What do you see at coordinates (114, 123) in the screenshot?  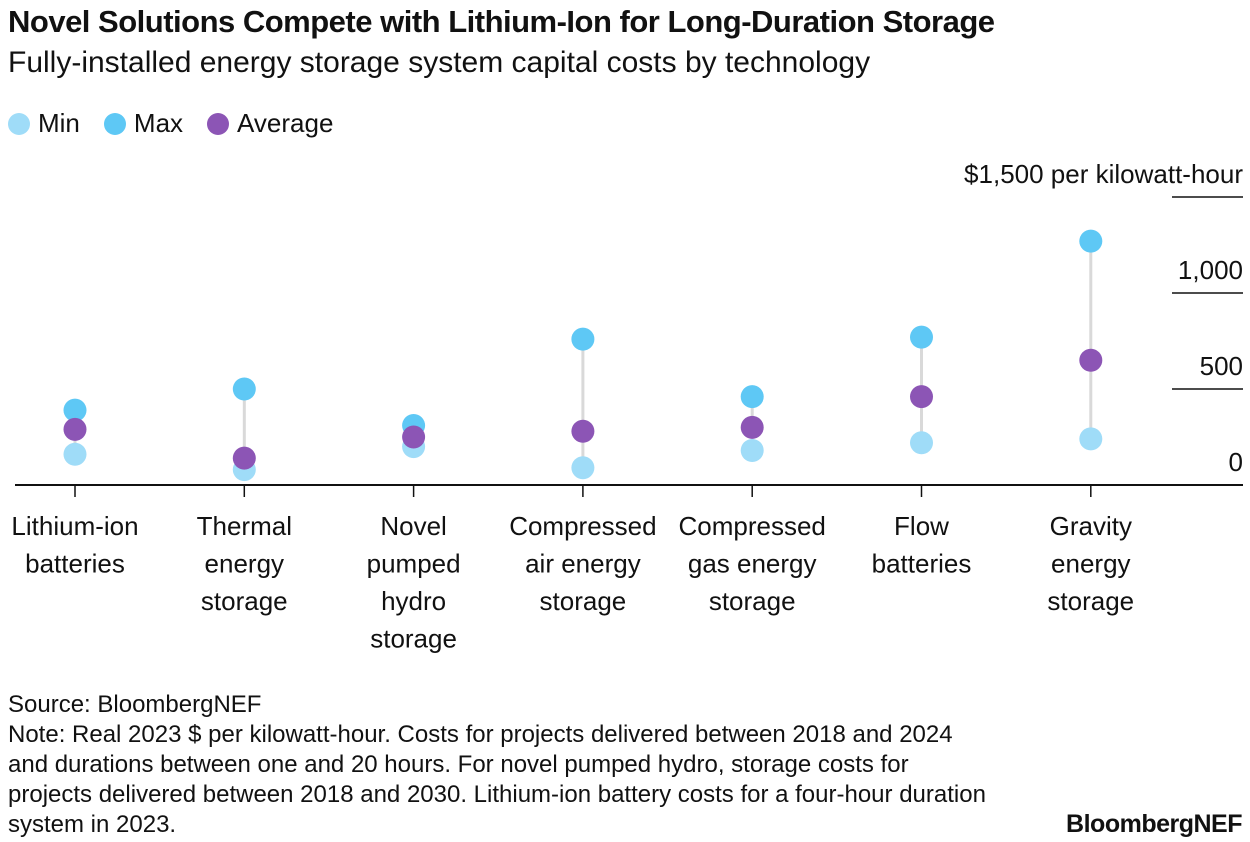 I see `legend-swatch-max` at bounding box center [114, 123].